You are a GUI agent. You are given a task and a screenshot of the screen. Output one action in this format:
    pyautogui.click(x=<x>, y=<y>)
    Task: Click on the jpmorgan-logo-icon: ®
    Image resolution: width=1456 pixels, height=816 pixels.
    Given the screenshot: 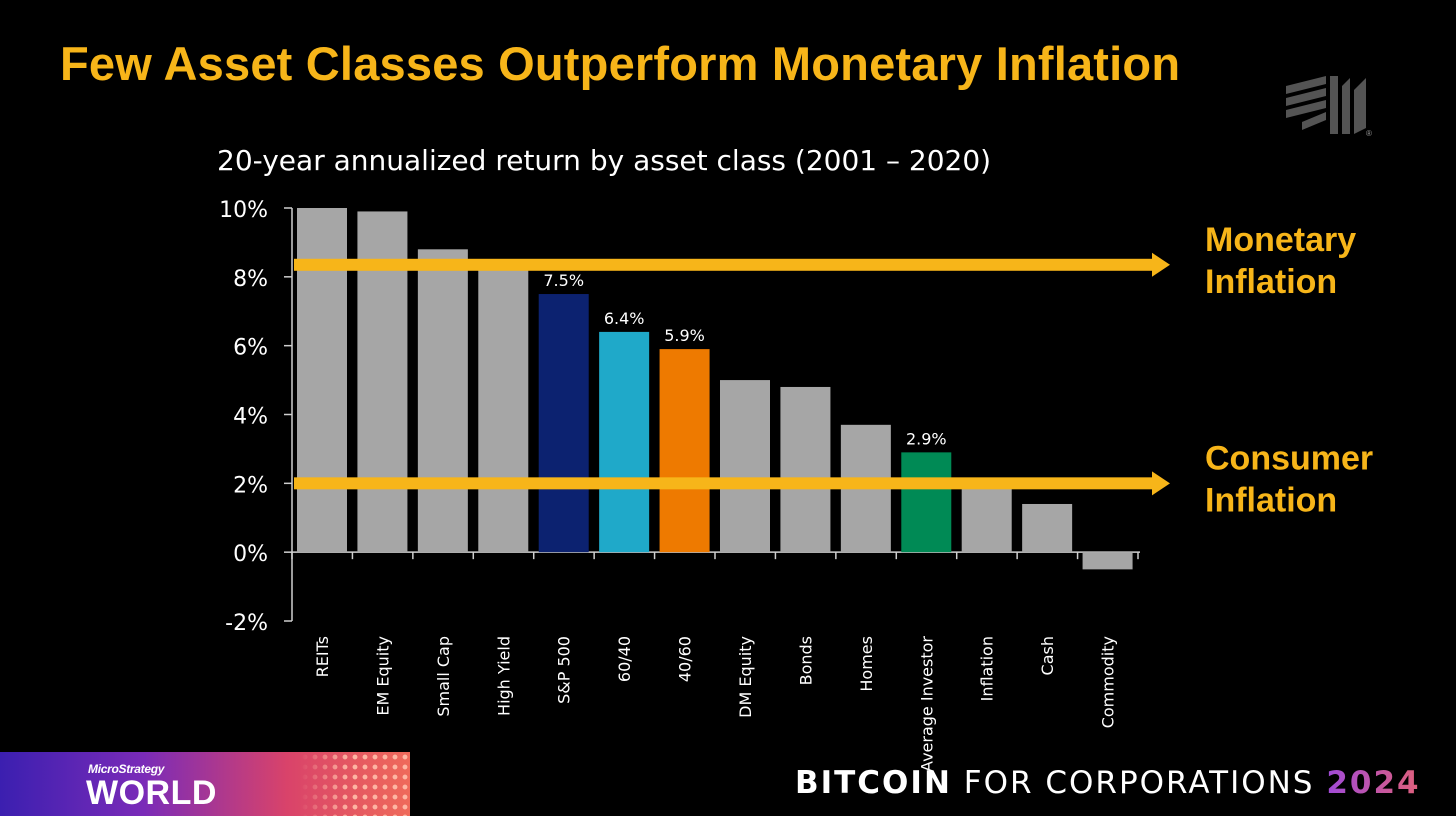 What is the action you would take?
    pyautogui.click(x=1329, y=107)
    